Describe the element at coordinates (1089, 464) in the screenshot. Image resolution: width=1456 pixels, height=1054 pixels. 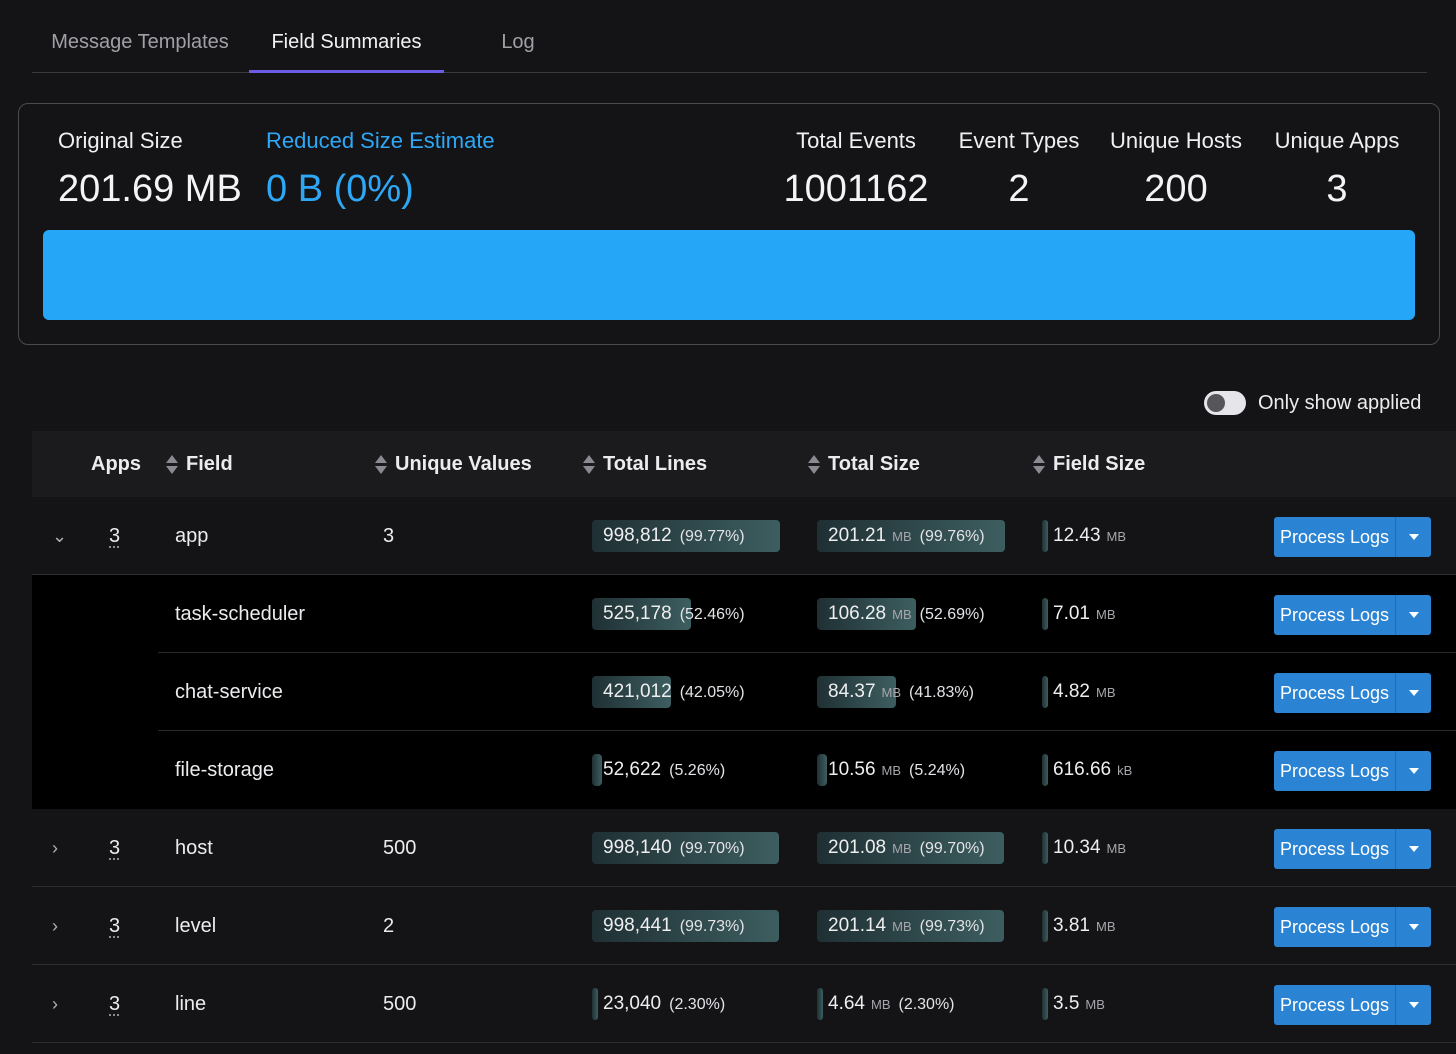
I see `header-field-size: Field Size` at that location.